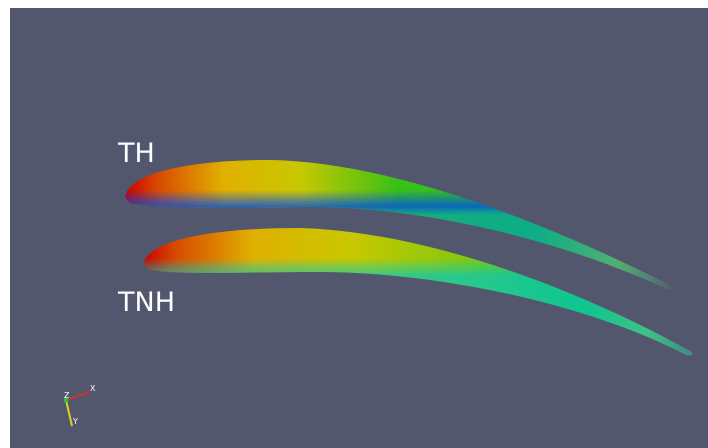 The width and height of the screenshot is (708, 448). What do you see at coordinates (66, 400) in the screenshot?
I see `z-axis` at bounding box center [66, 400].